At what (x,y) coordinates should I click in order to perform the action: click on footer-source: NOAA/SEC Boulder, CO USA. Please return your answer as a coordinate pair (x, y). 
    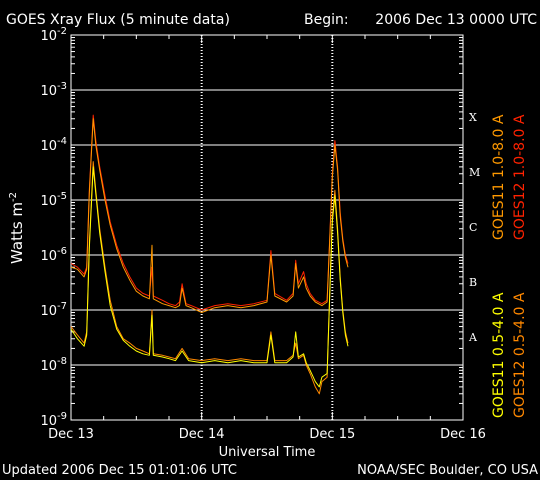
    Looking at the image, I should click on (447, 470).